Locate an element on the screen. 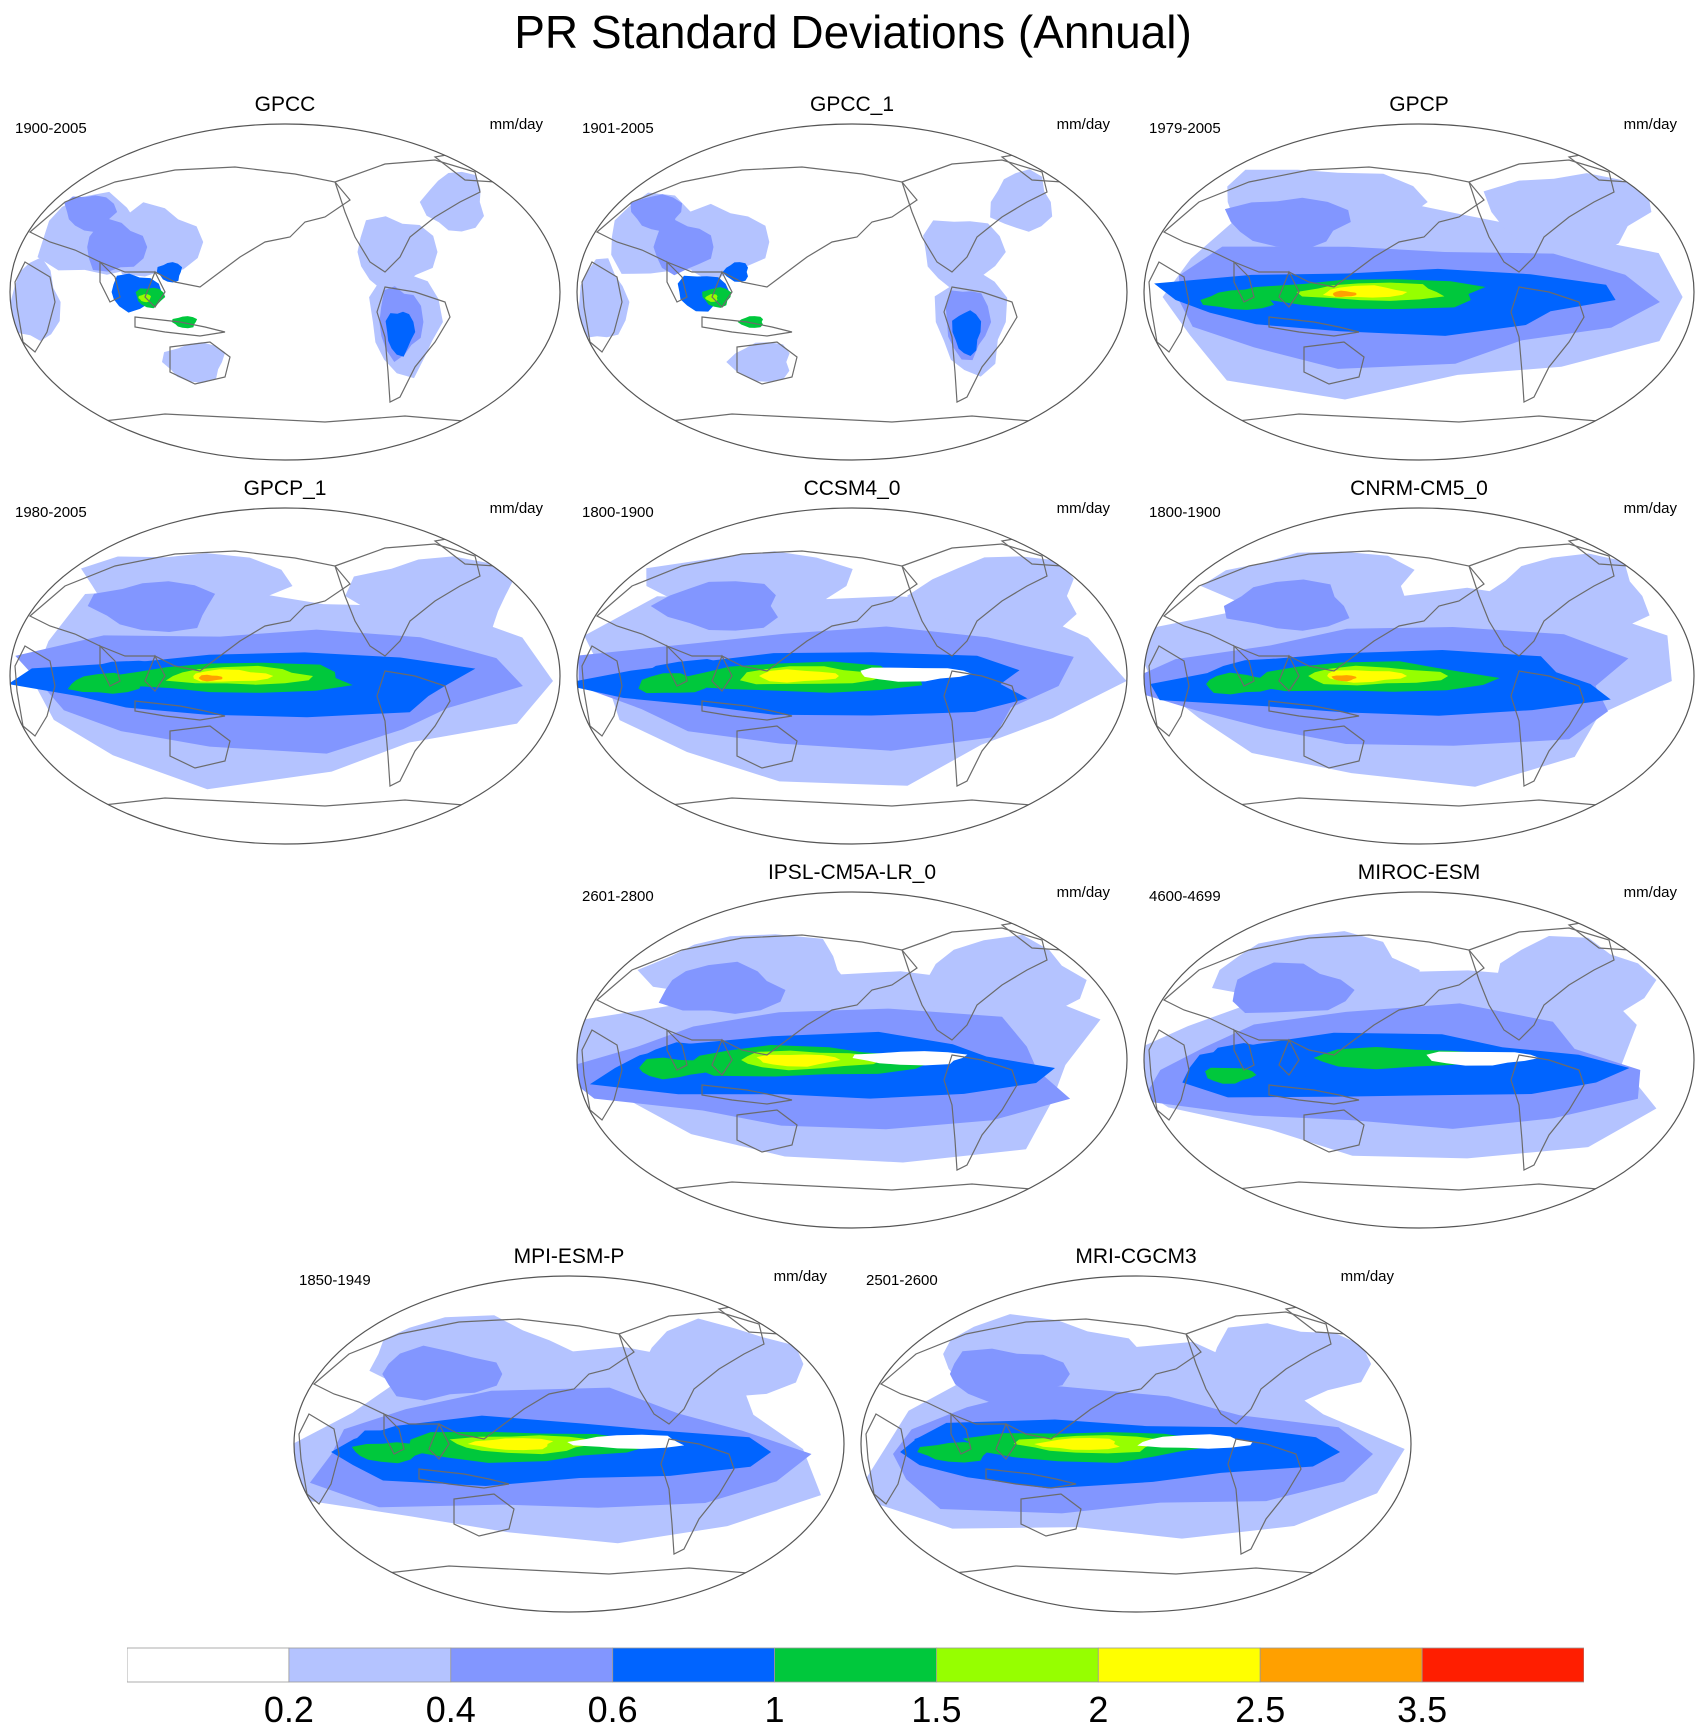 The image size is (1706, 1730). map-panel: GPCP_1 1980-2005 mm/day is located at coordinates (285, 666).